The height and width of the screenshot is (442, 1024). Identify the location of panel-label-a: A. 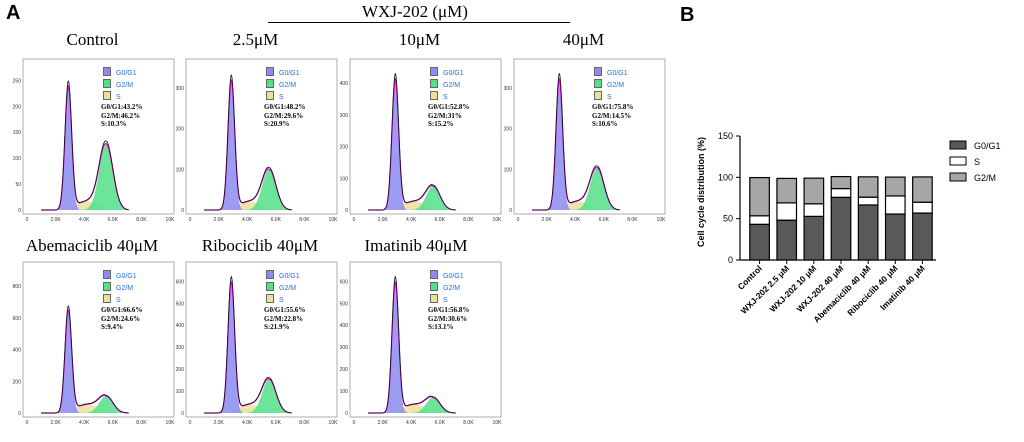
(13, 13).